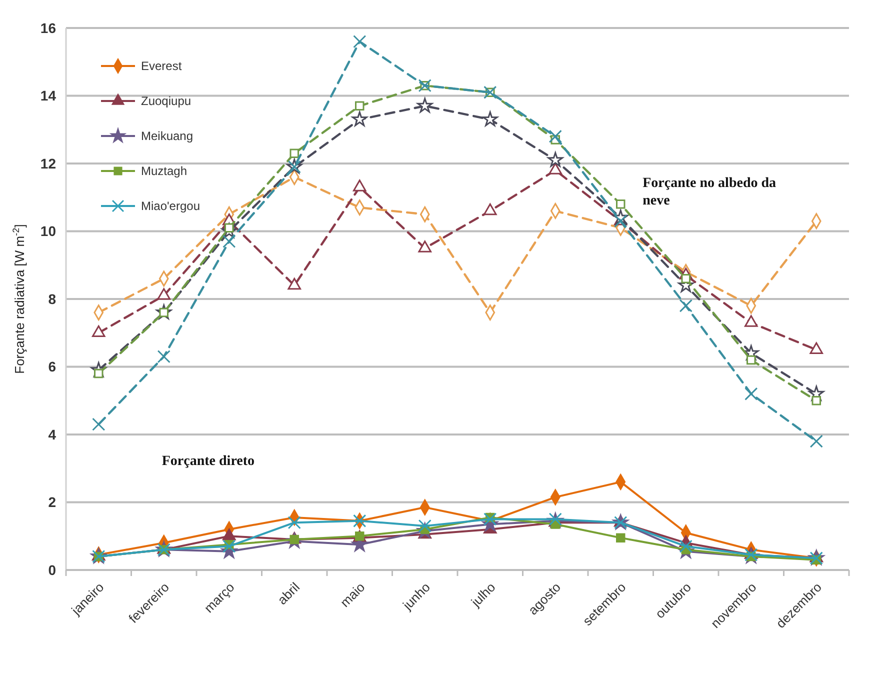  I want to click on legend-label: Meikuang, so click(167, 136).